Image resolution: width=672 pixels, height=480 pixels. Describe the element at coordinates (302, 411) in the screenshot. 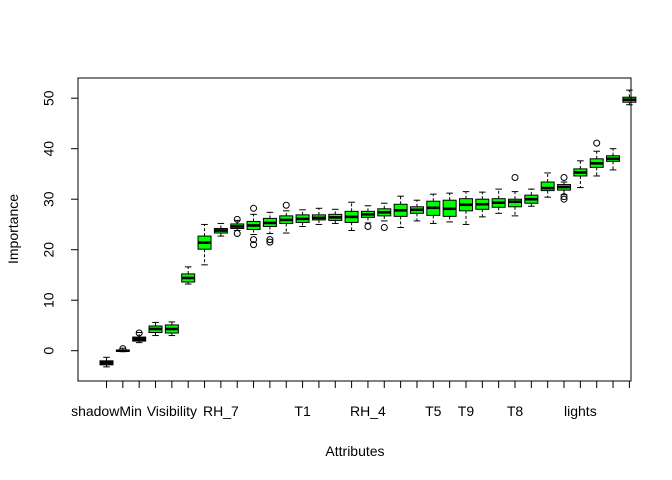

I see `x-tick-label: T1` at that location.